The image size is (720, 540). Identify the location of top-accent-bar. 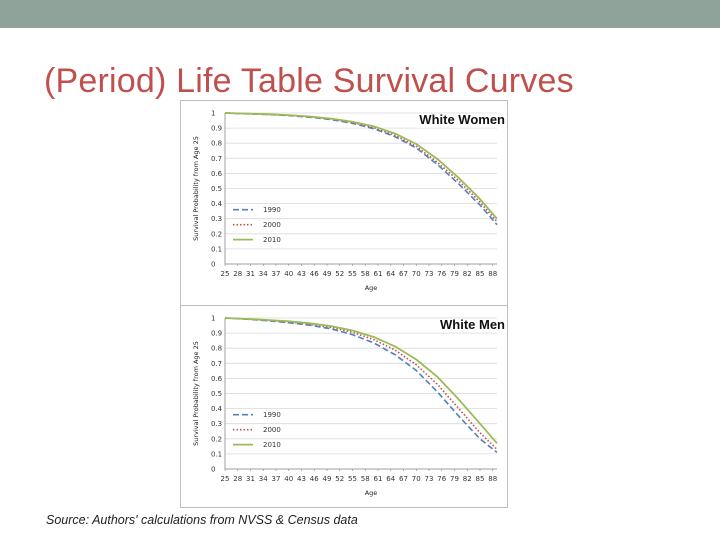
(360, 14).